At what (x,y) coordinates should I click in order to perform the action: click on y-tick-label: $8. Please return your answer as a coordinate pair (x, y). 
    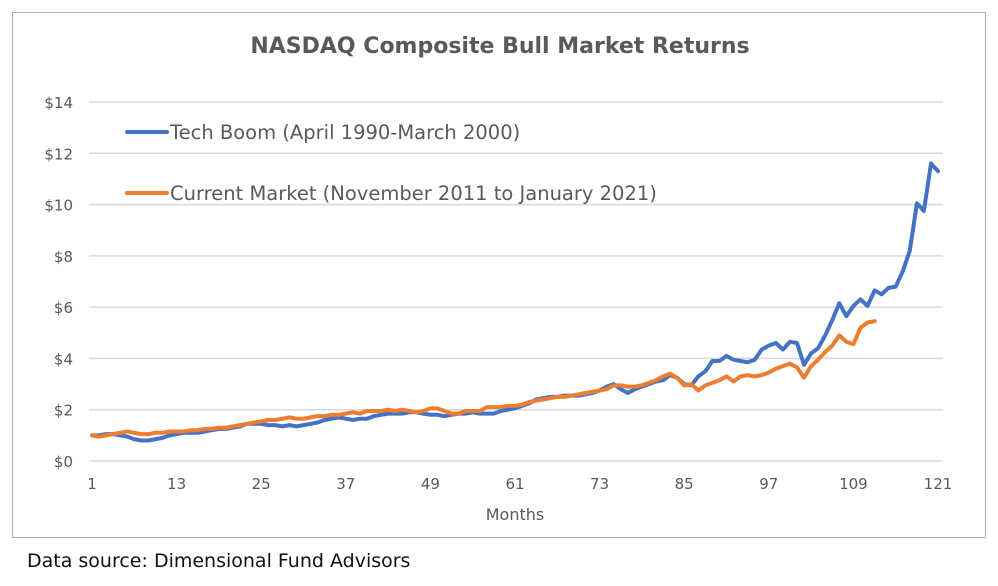
    Looking at the image, I should click on (63, 257).